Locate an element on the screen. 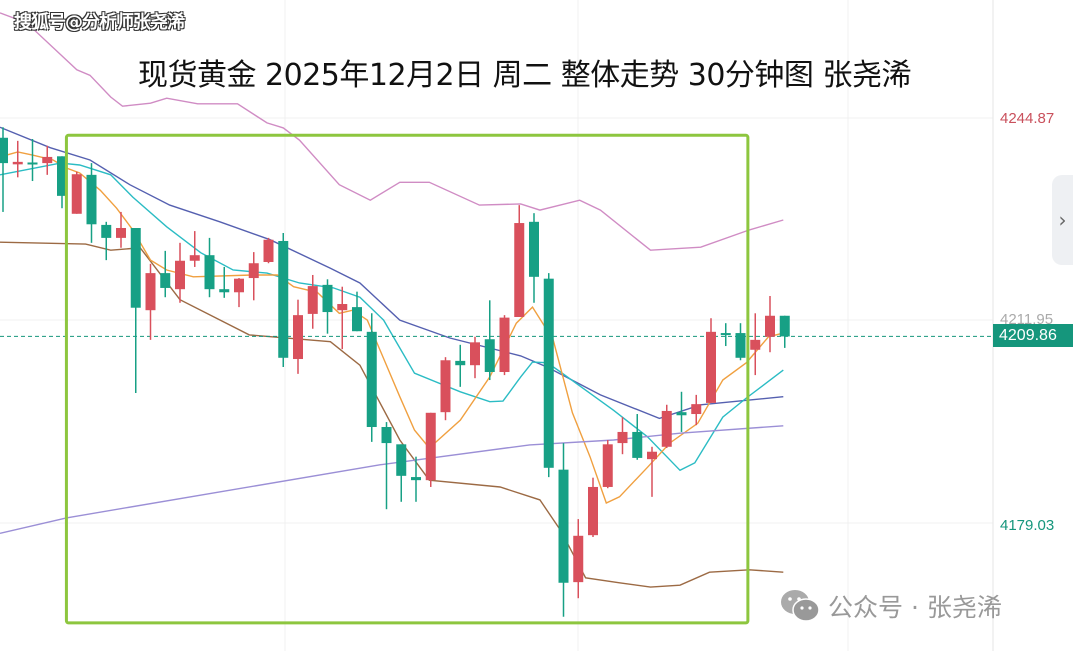 This screenshot has height=651, width=1073. wechat-footer: 公众号 · 张尧浠 is located at coordinates (891, 606).